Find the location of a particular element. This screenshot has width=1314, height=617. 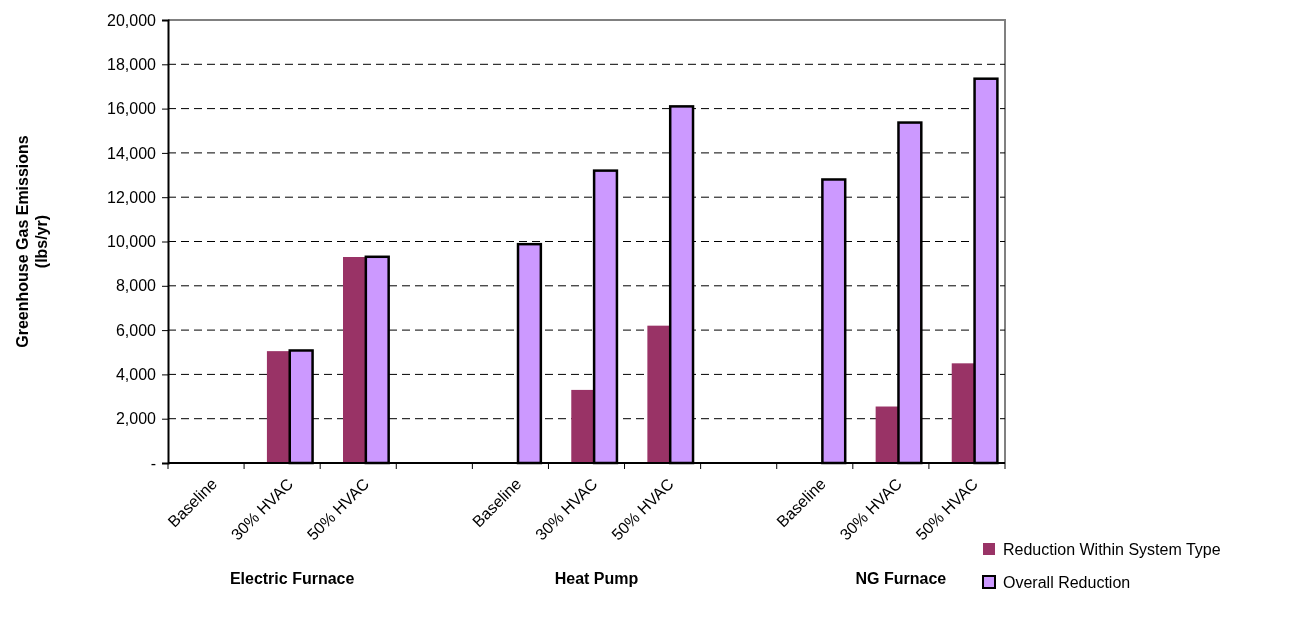

text: Heat Pump is located at coordinates (596, 578).